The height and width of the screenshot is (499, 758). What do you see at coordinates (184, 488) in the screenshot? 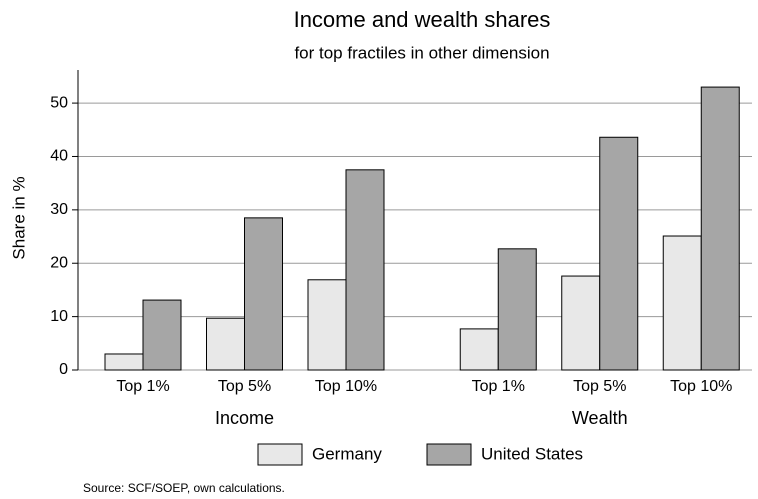
I see `source-note: Source: SCF/SOEP, own calculations.` at bounding box center [184, 488].